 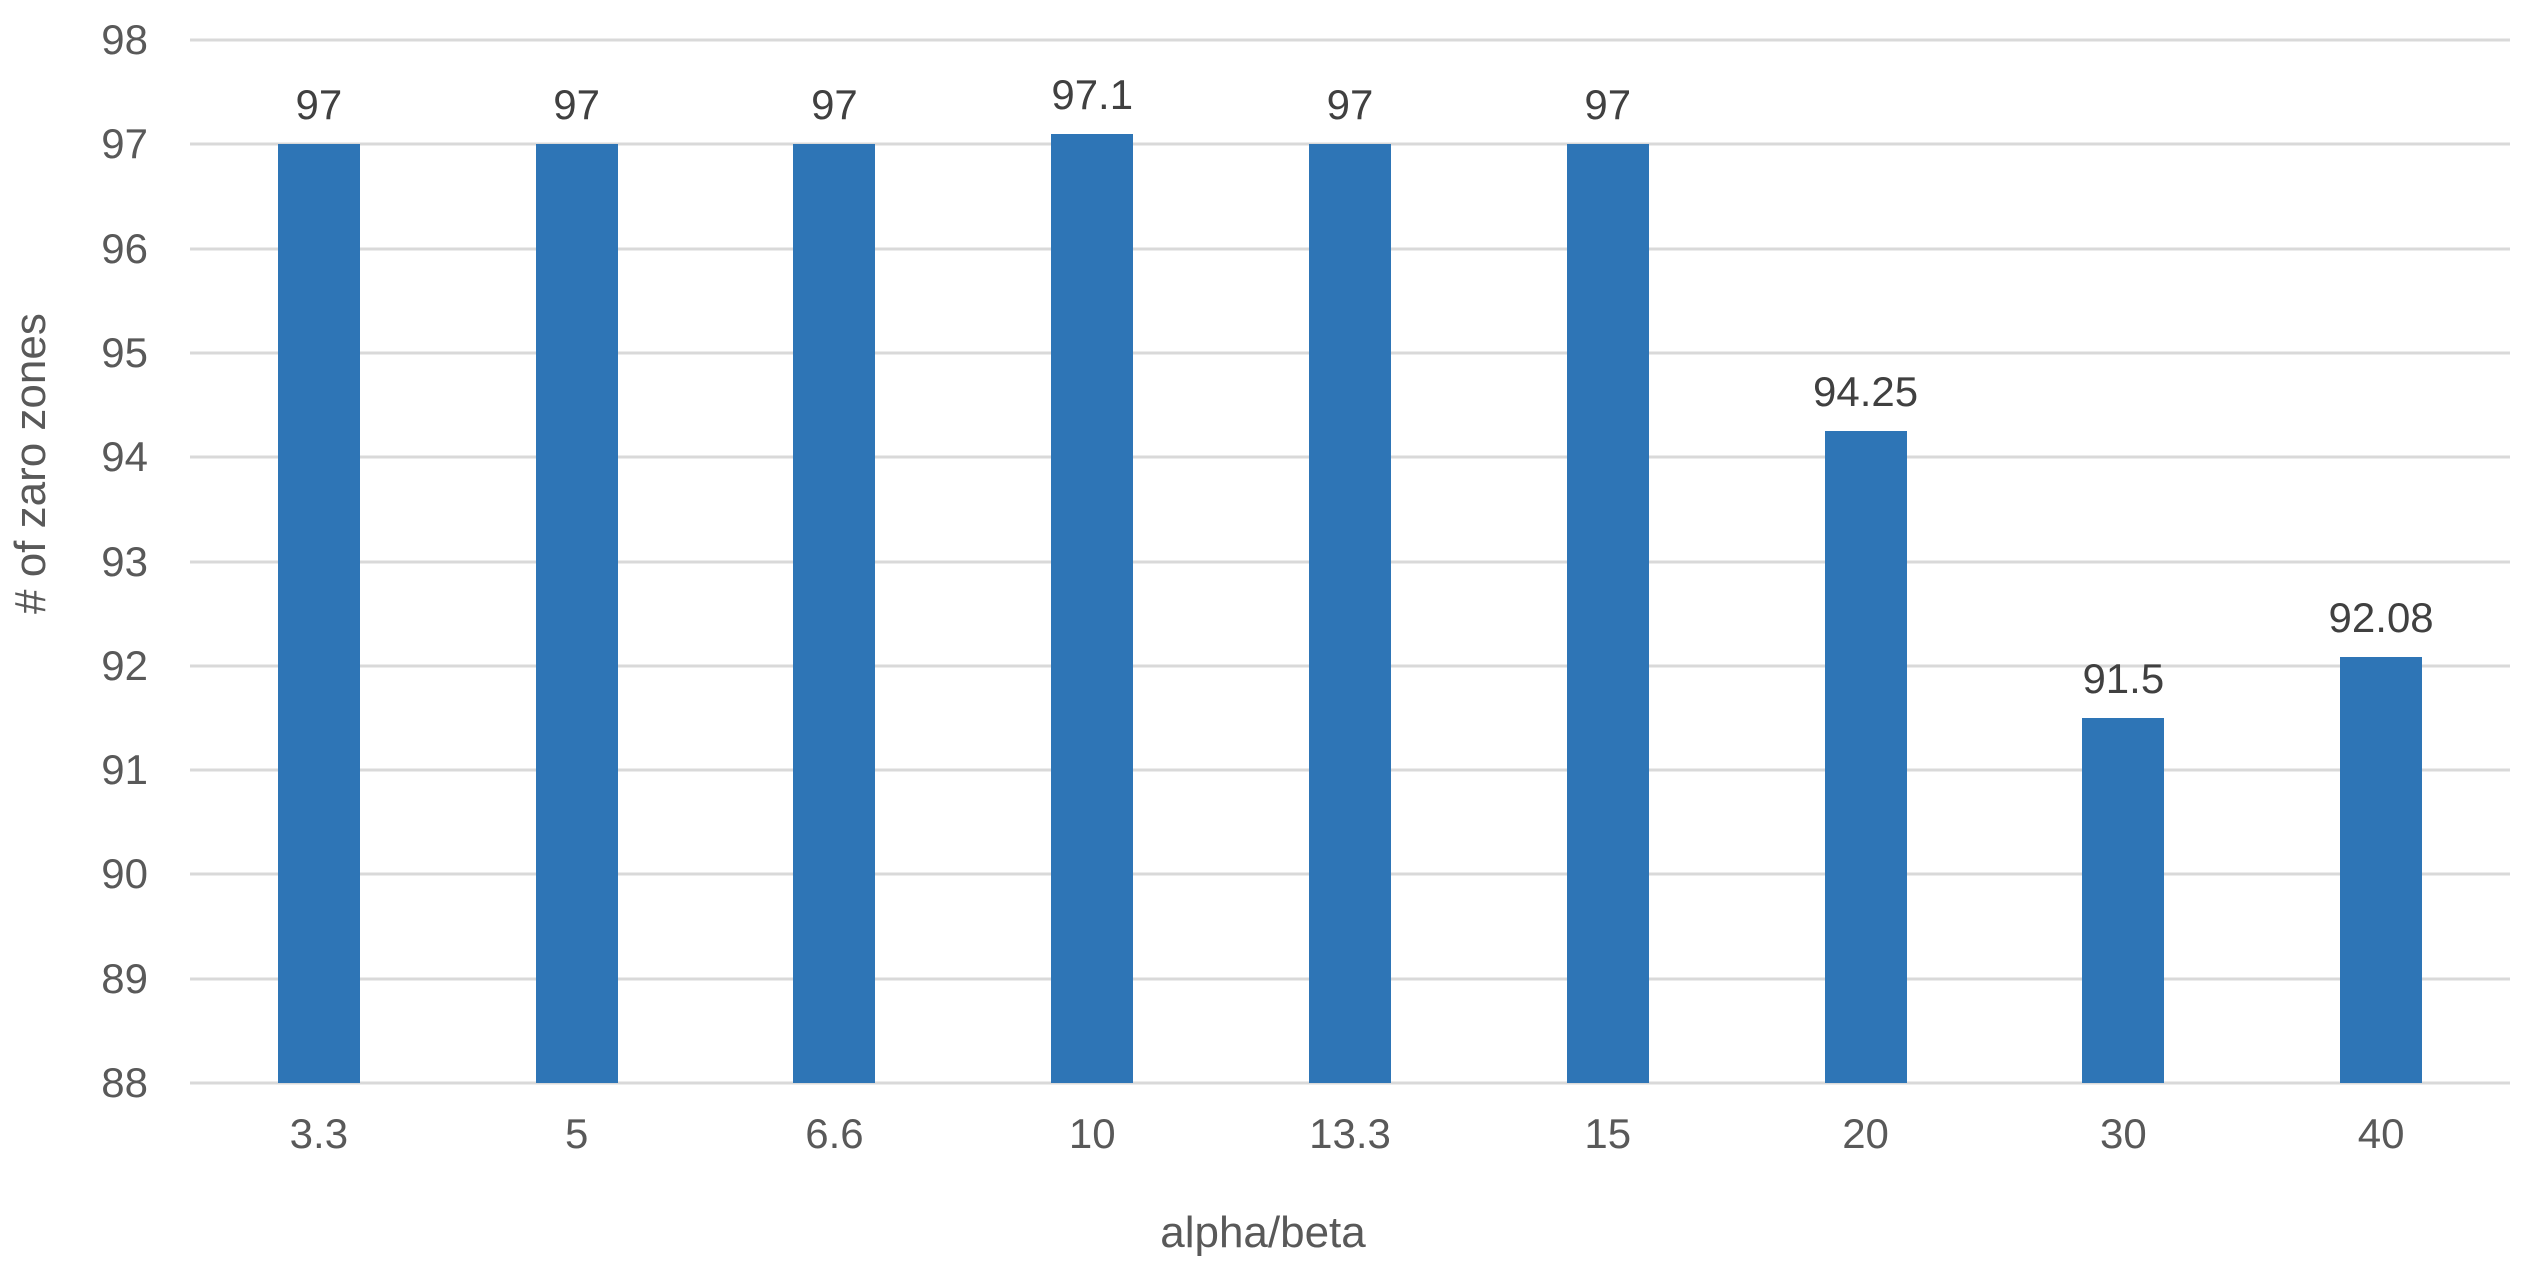 I want to click on bar-value-label: 92.08, so click(x=2381, y=618).